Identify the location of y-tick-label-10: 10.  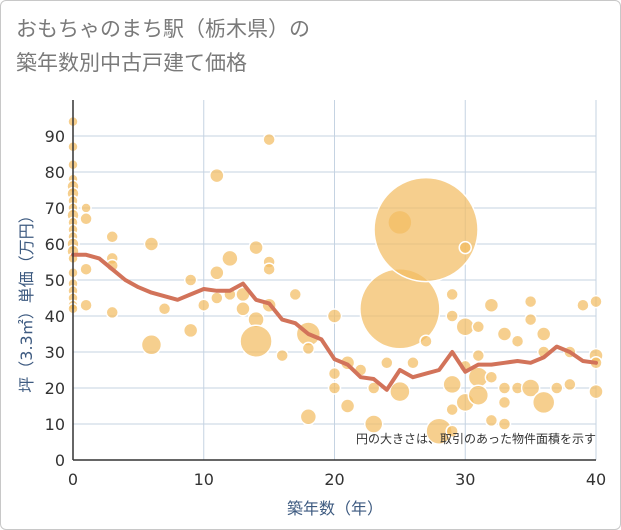
(55, 424).